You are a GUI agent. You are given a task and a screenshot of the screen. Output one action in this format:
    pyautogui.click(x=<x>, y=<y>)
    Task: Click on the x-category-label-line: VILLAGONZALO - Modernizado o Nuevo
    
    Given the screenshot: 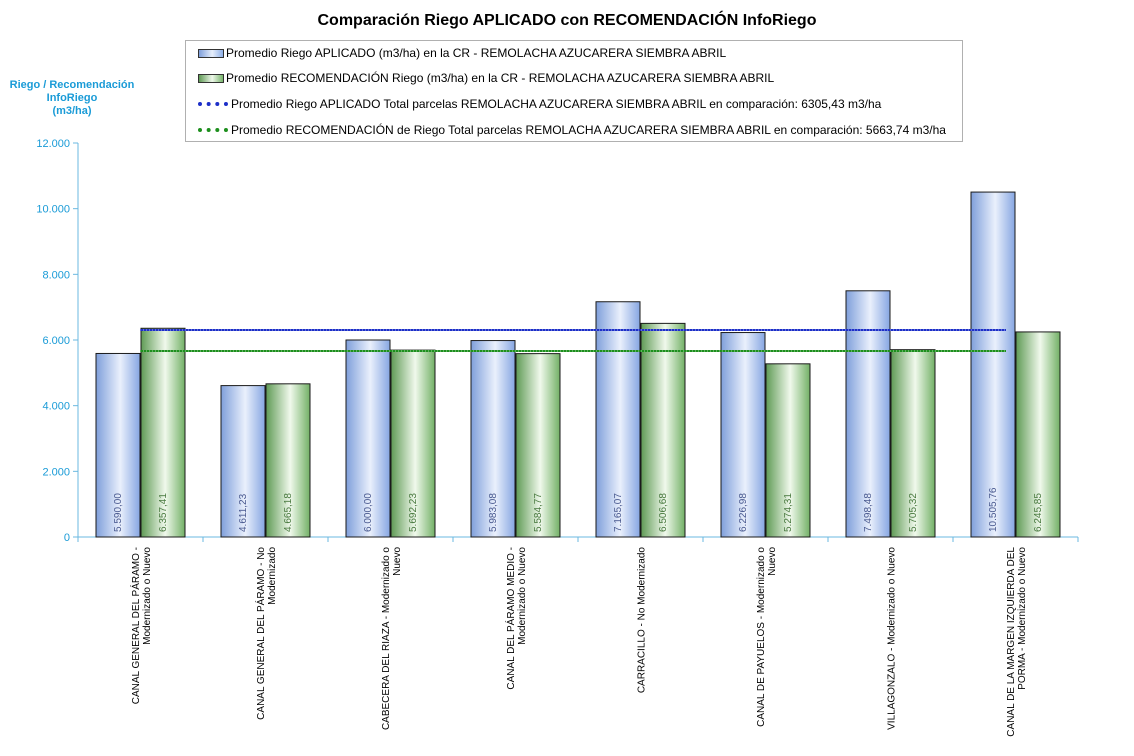 What is the action you would take?
    pyautogui.click(x=892, y=638)
    